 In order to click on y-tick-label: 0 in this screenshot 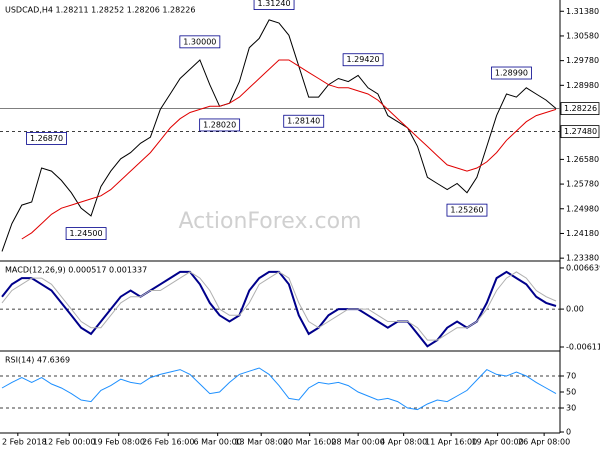, I will do `click(568, 432)`.